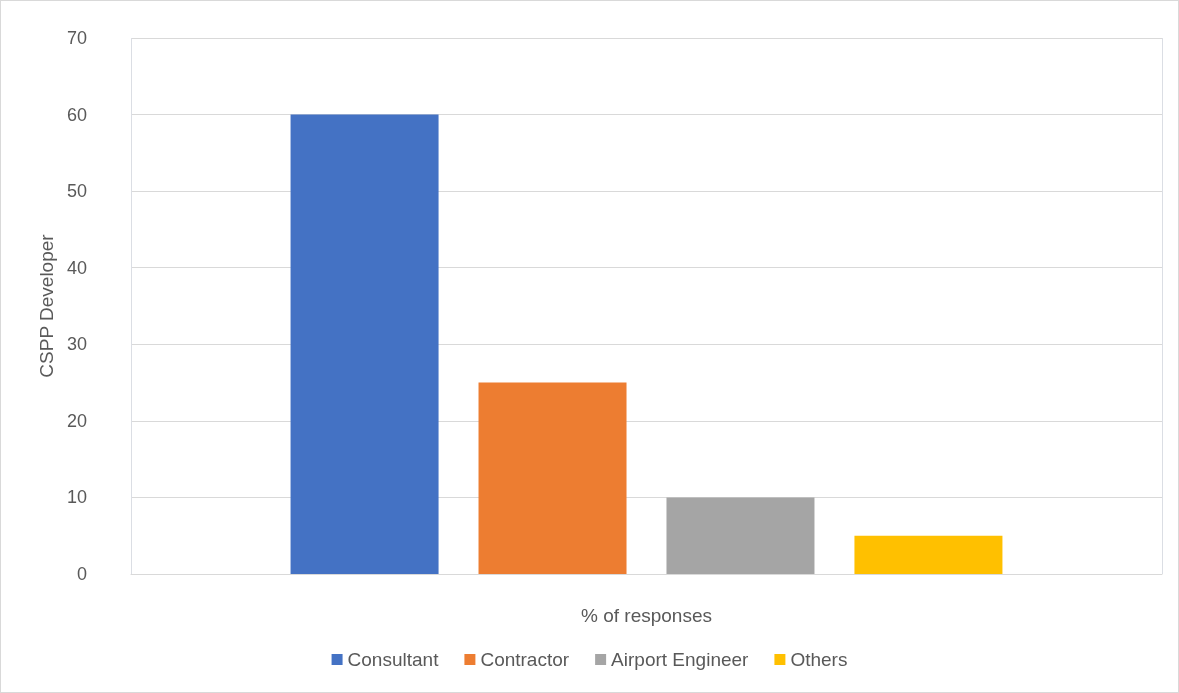 The image size is (1179, 693). Describe the element at coordinates (76, 497) in the screenshot. I see `y-tick-label: 10` at that location.